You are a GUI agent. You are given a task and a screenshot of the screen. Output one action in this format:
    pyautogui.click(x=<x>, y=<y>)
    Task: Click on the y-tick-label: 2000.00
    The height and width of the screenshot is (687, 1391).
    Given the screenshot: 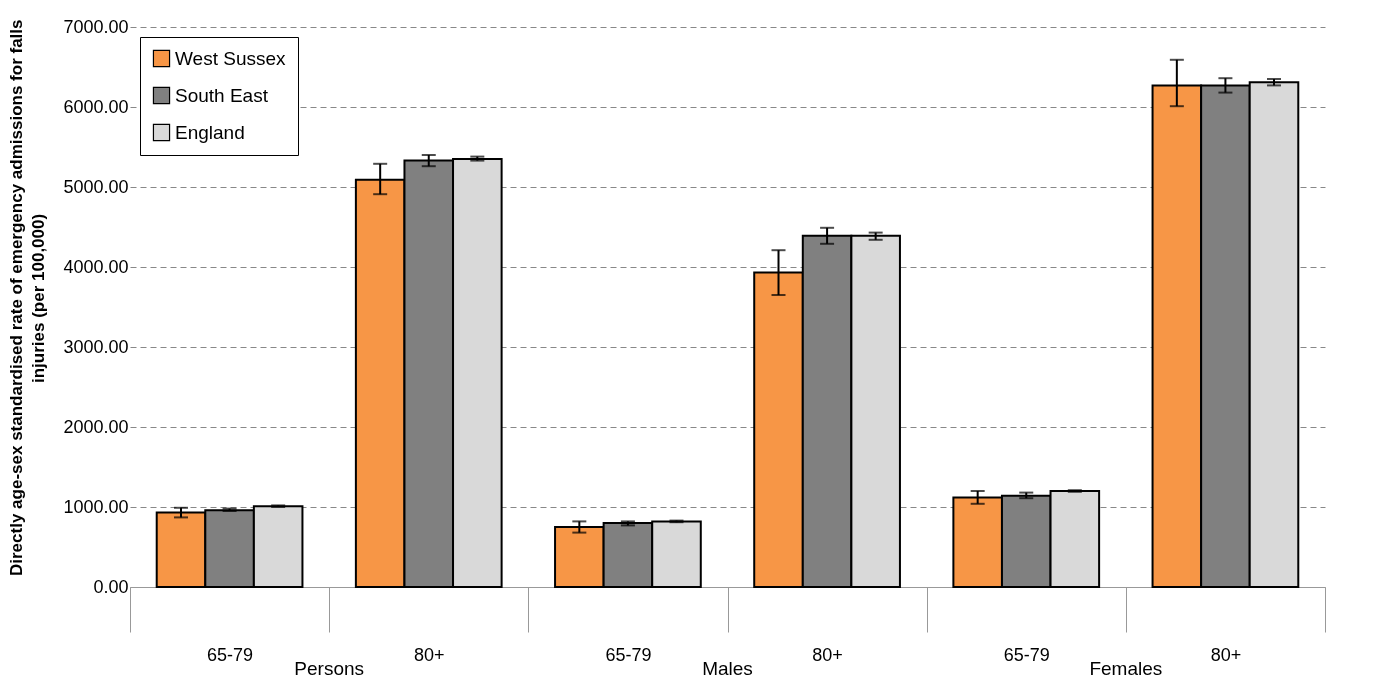 What is the action you would take?
    pyautogui.click(x=96, y=426)
    